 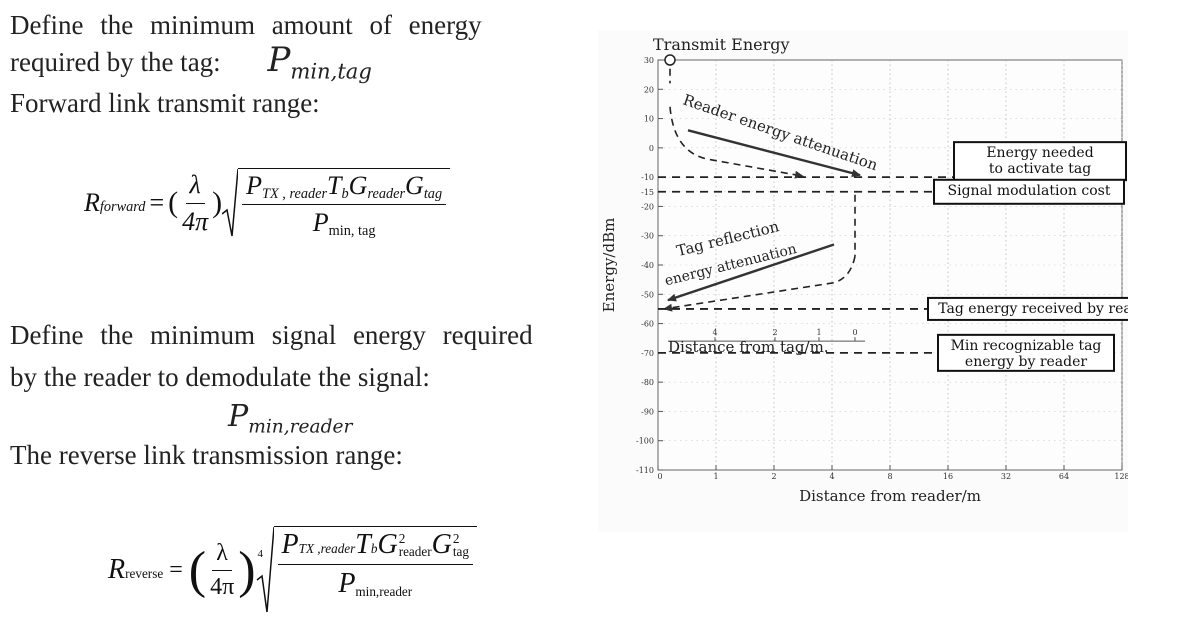 I want to click on forward-main-fraction: PTX , readerTbGreaderGtag Pmin, tag, so click(x=344, y=205).